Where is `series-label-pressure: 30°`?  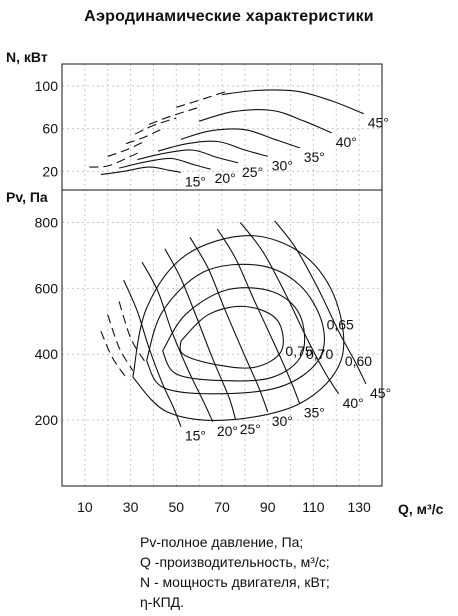
series-label-pressure: 30° is located at coordinates (282, 421).